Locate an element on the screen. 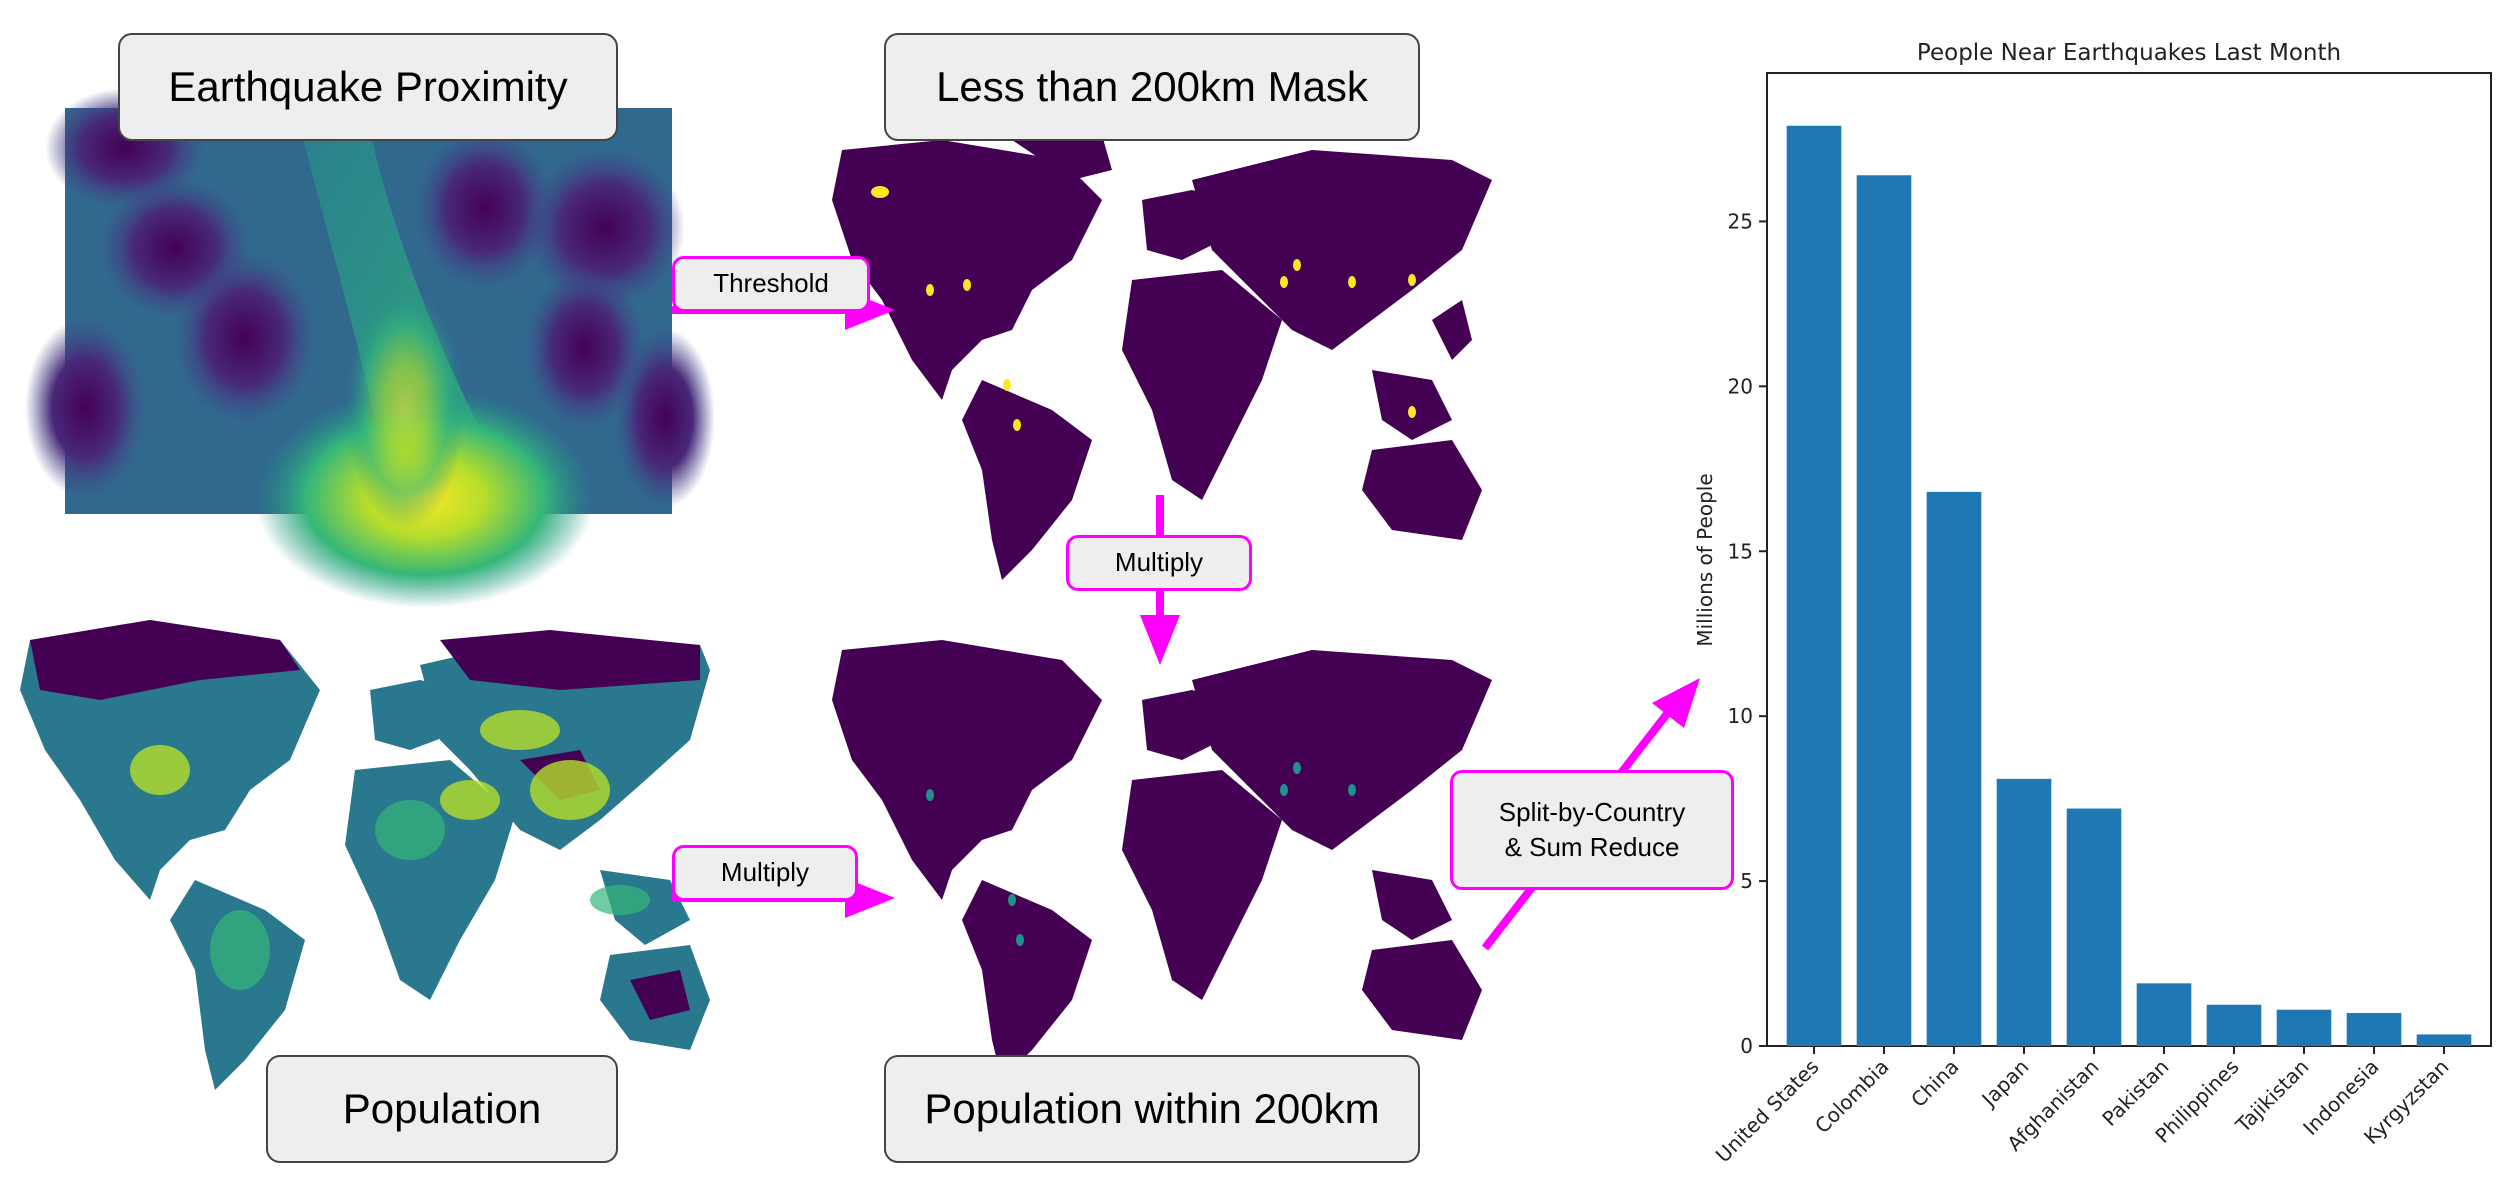  bar-indonesia is located at coordinates (2374, 1029).